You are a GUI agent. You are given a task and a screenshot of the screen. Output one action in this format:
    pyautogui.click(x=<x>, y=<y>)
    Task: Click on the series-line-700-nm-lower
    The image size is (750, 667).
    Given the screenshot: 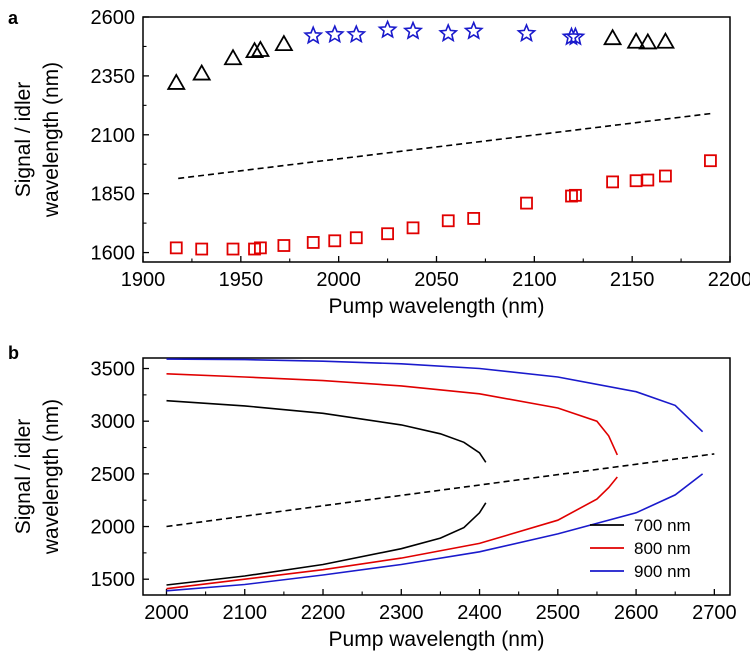 What is the action you would take?
    pyautogui.click(x=326, y=544)
    